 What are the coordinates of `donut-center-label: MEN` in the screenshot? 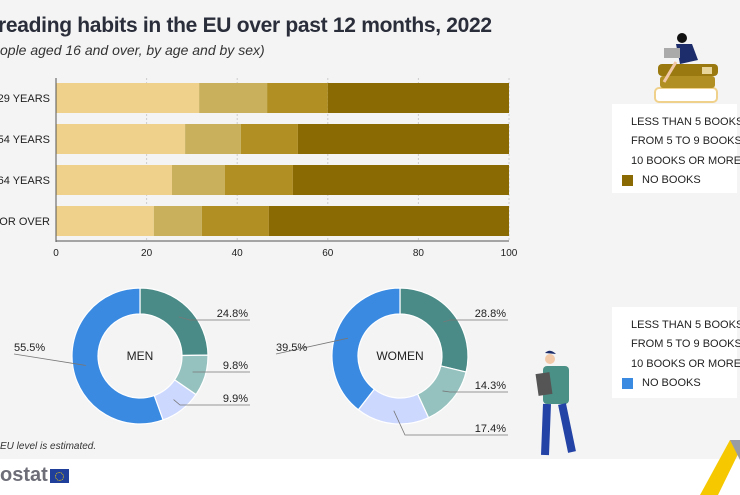 It's located at (140, 356).